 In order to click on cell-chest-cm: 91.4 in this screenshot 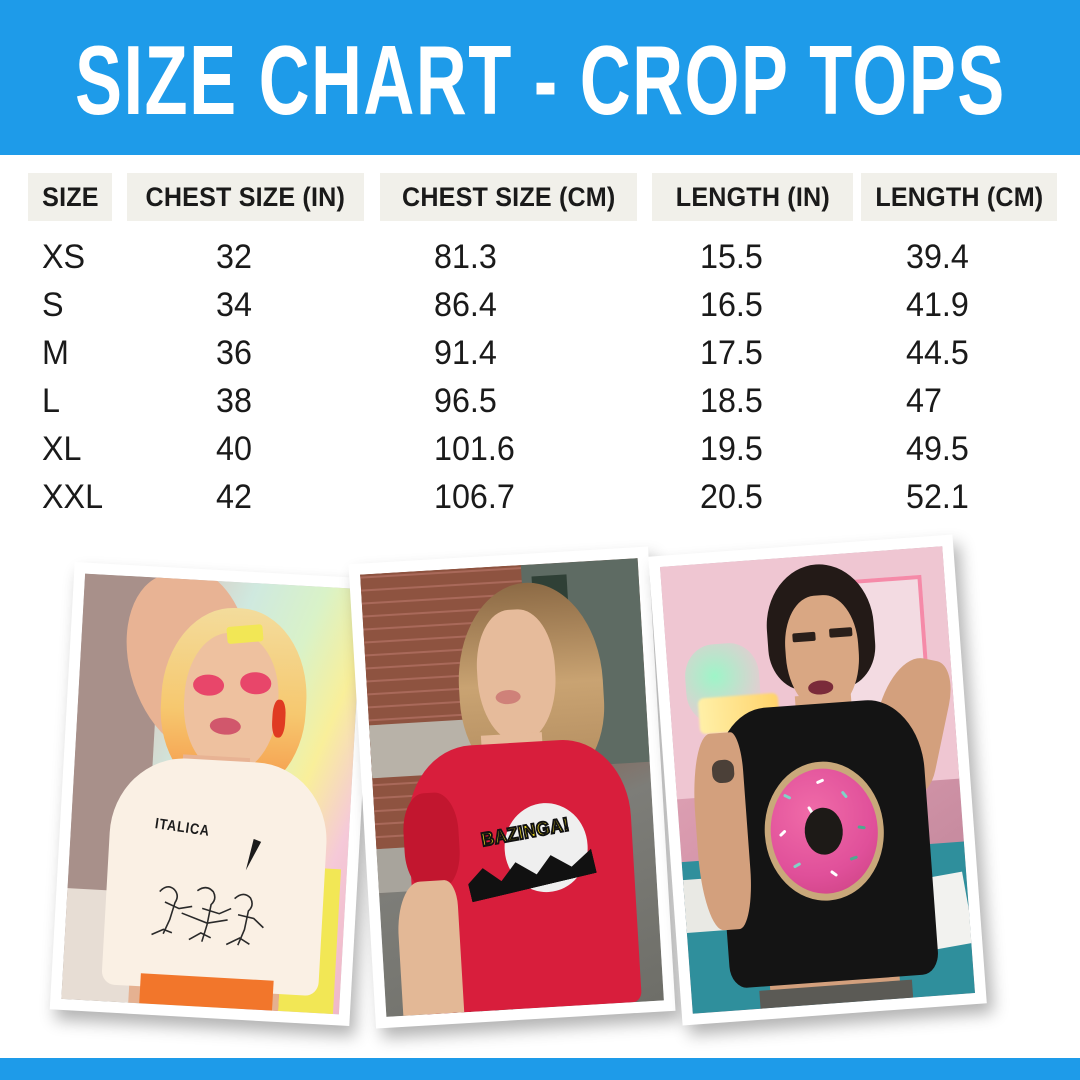, I will do `click(465, 352)`.